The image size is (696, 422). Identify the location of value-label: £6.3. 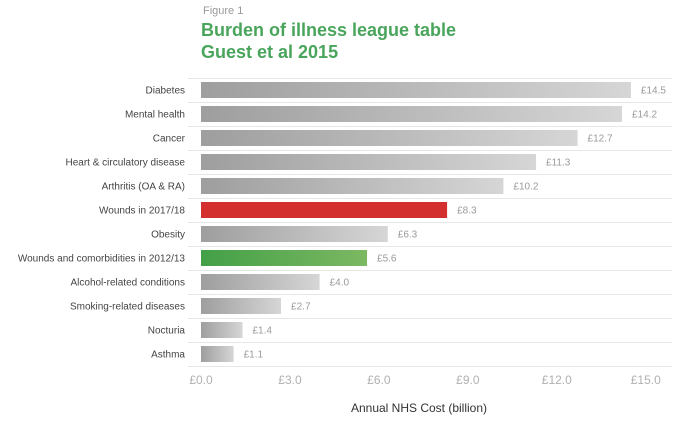
(408, 235).